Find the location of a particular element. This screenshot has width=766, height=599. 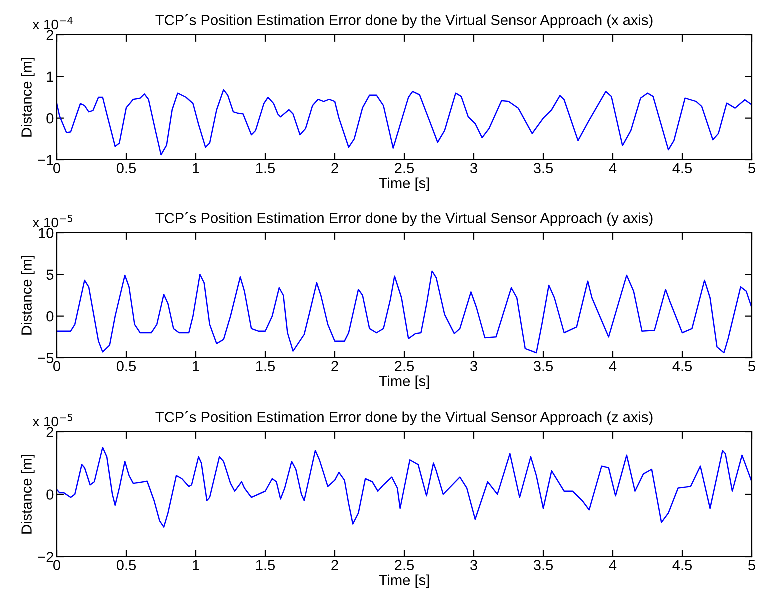

chart-title: TCP´s Position Estimation Error done by the Virtual Sensor Approach (x axis) is located at coordinates (404, 21).